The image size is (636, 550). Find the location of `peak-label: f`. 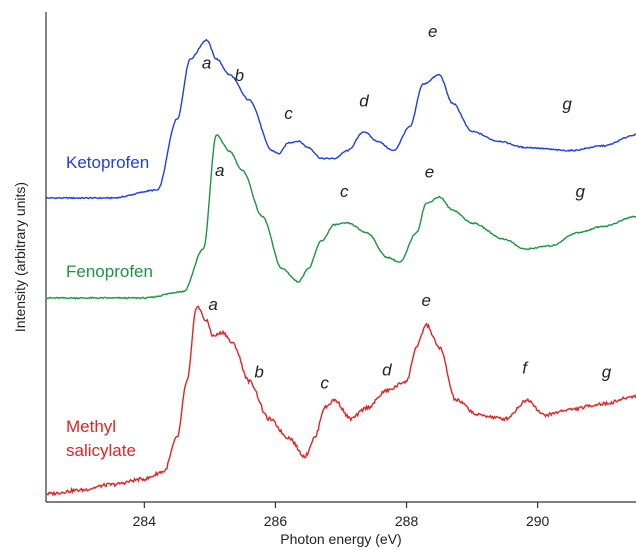

peak-label: f is located at coordinates (525, 368).